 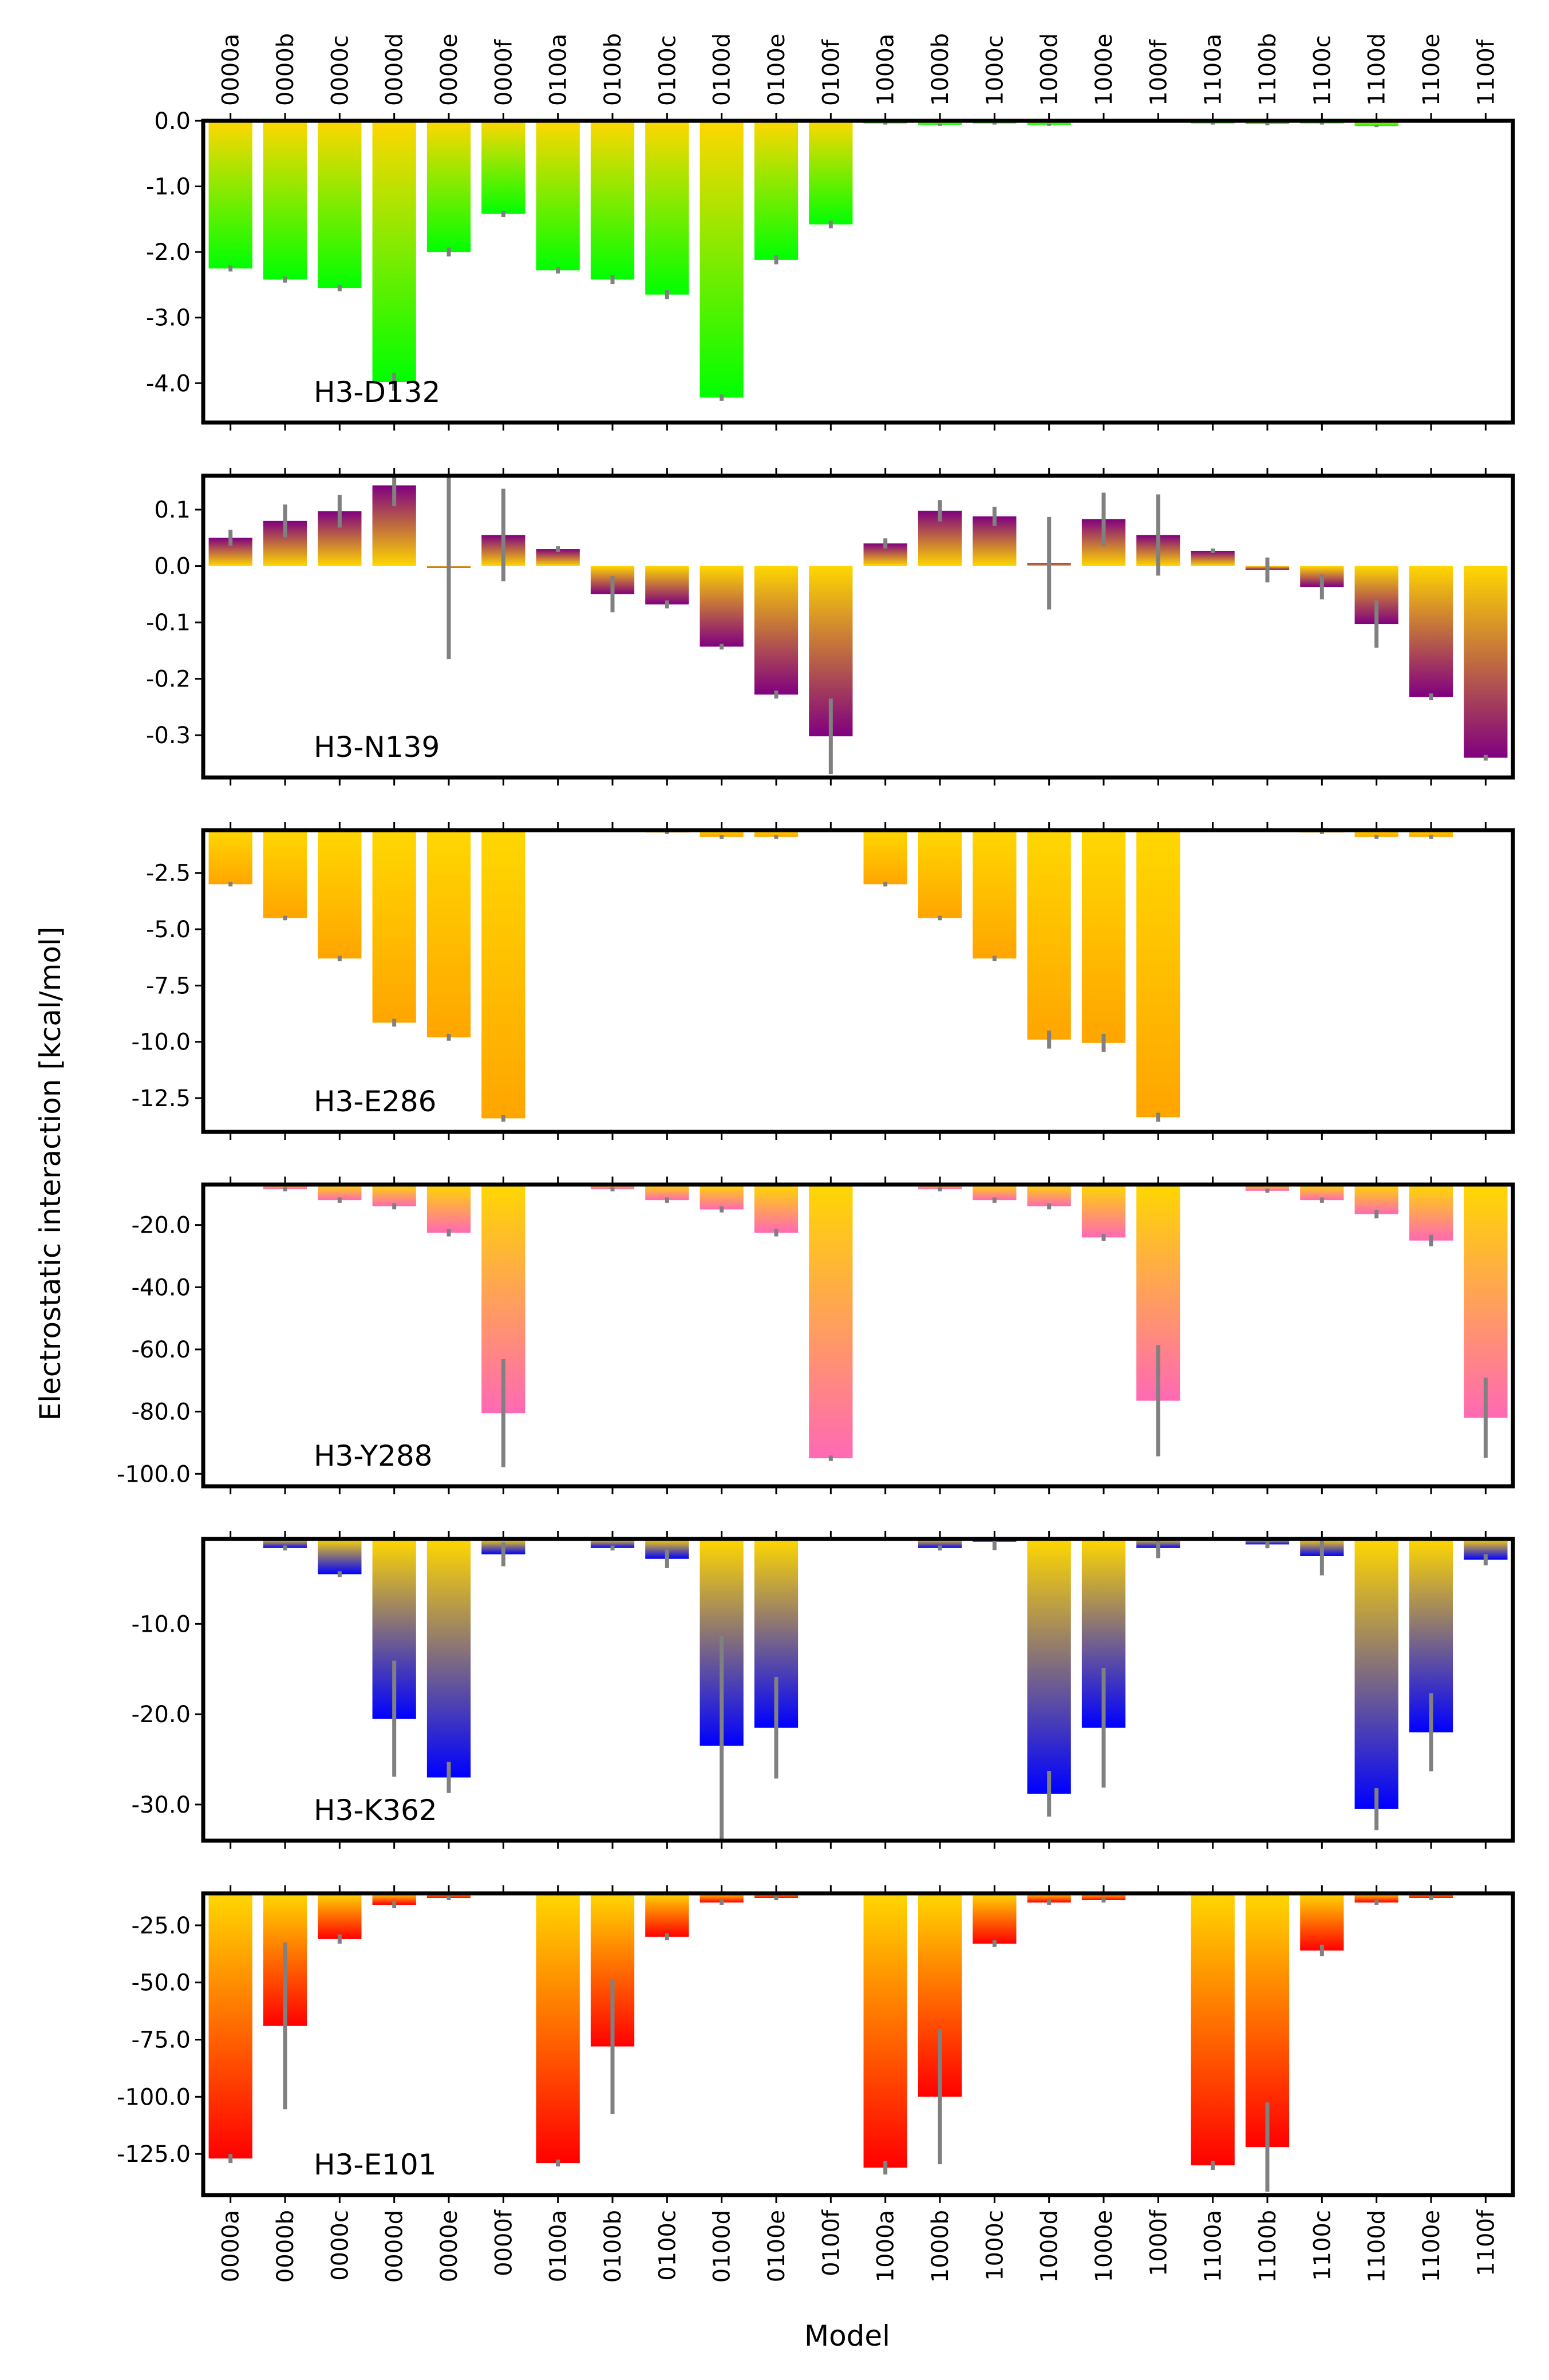 What do you see at coordinates (231, 70) in the screenshot?
I see `x-tick-label-top: 0000a` at bounding box center [231, 70].